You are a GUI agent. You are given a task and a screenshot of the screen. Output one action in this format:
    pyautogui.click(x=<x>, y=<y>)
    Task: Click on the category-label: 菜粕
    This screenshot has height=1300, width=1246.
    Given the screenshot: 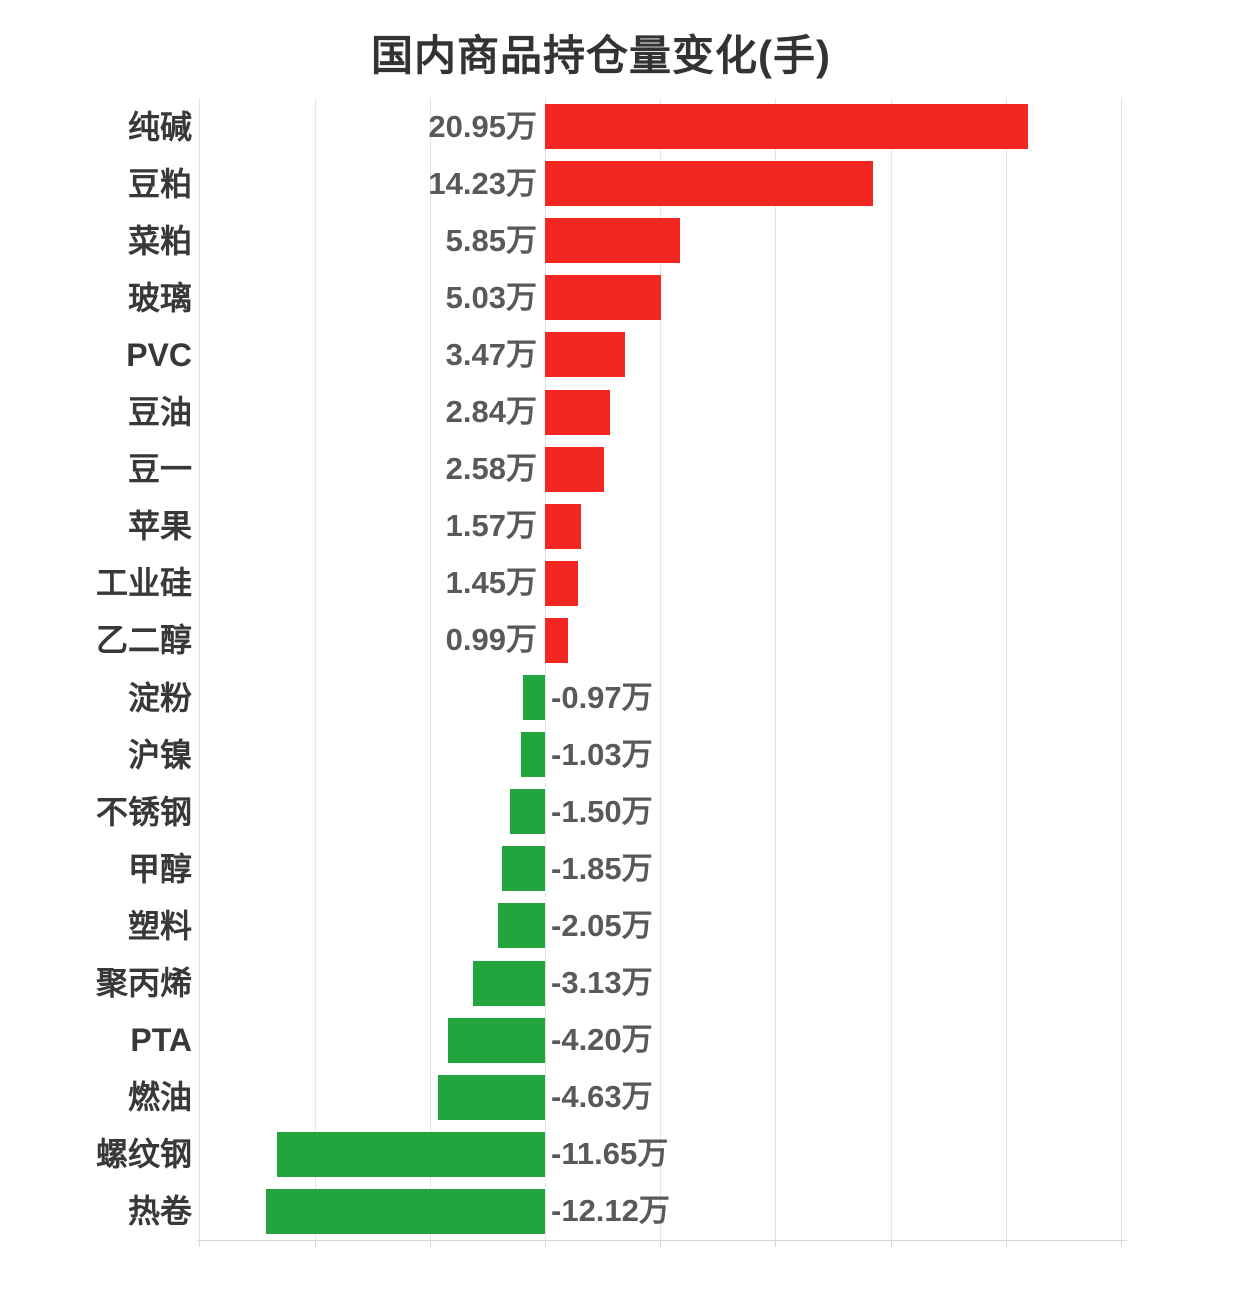 What is the action you would take?
    pyautogui.click(x=159, y=241)
    